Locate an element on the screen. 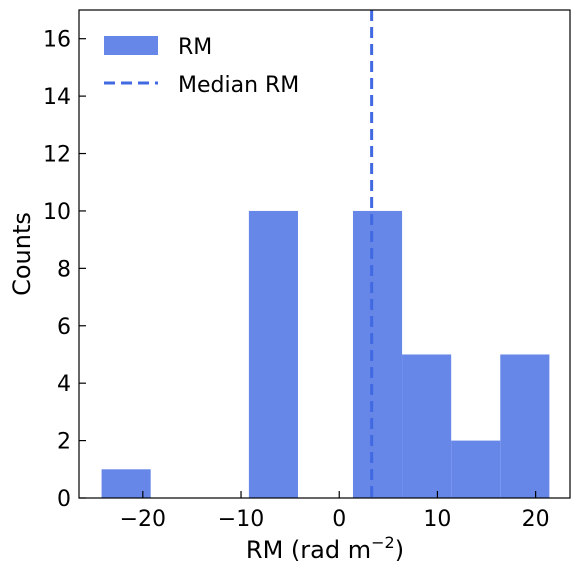 The image size is (581, 574). x-tick-label: 20 is located at coordinates (536, 519).